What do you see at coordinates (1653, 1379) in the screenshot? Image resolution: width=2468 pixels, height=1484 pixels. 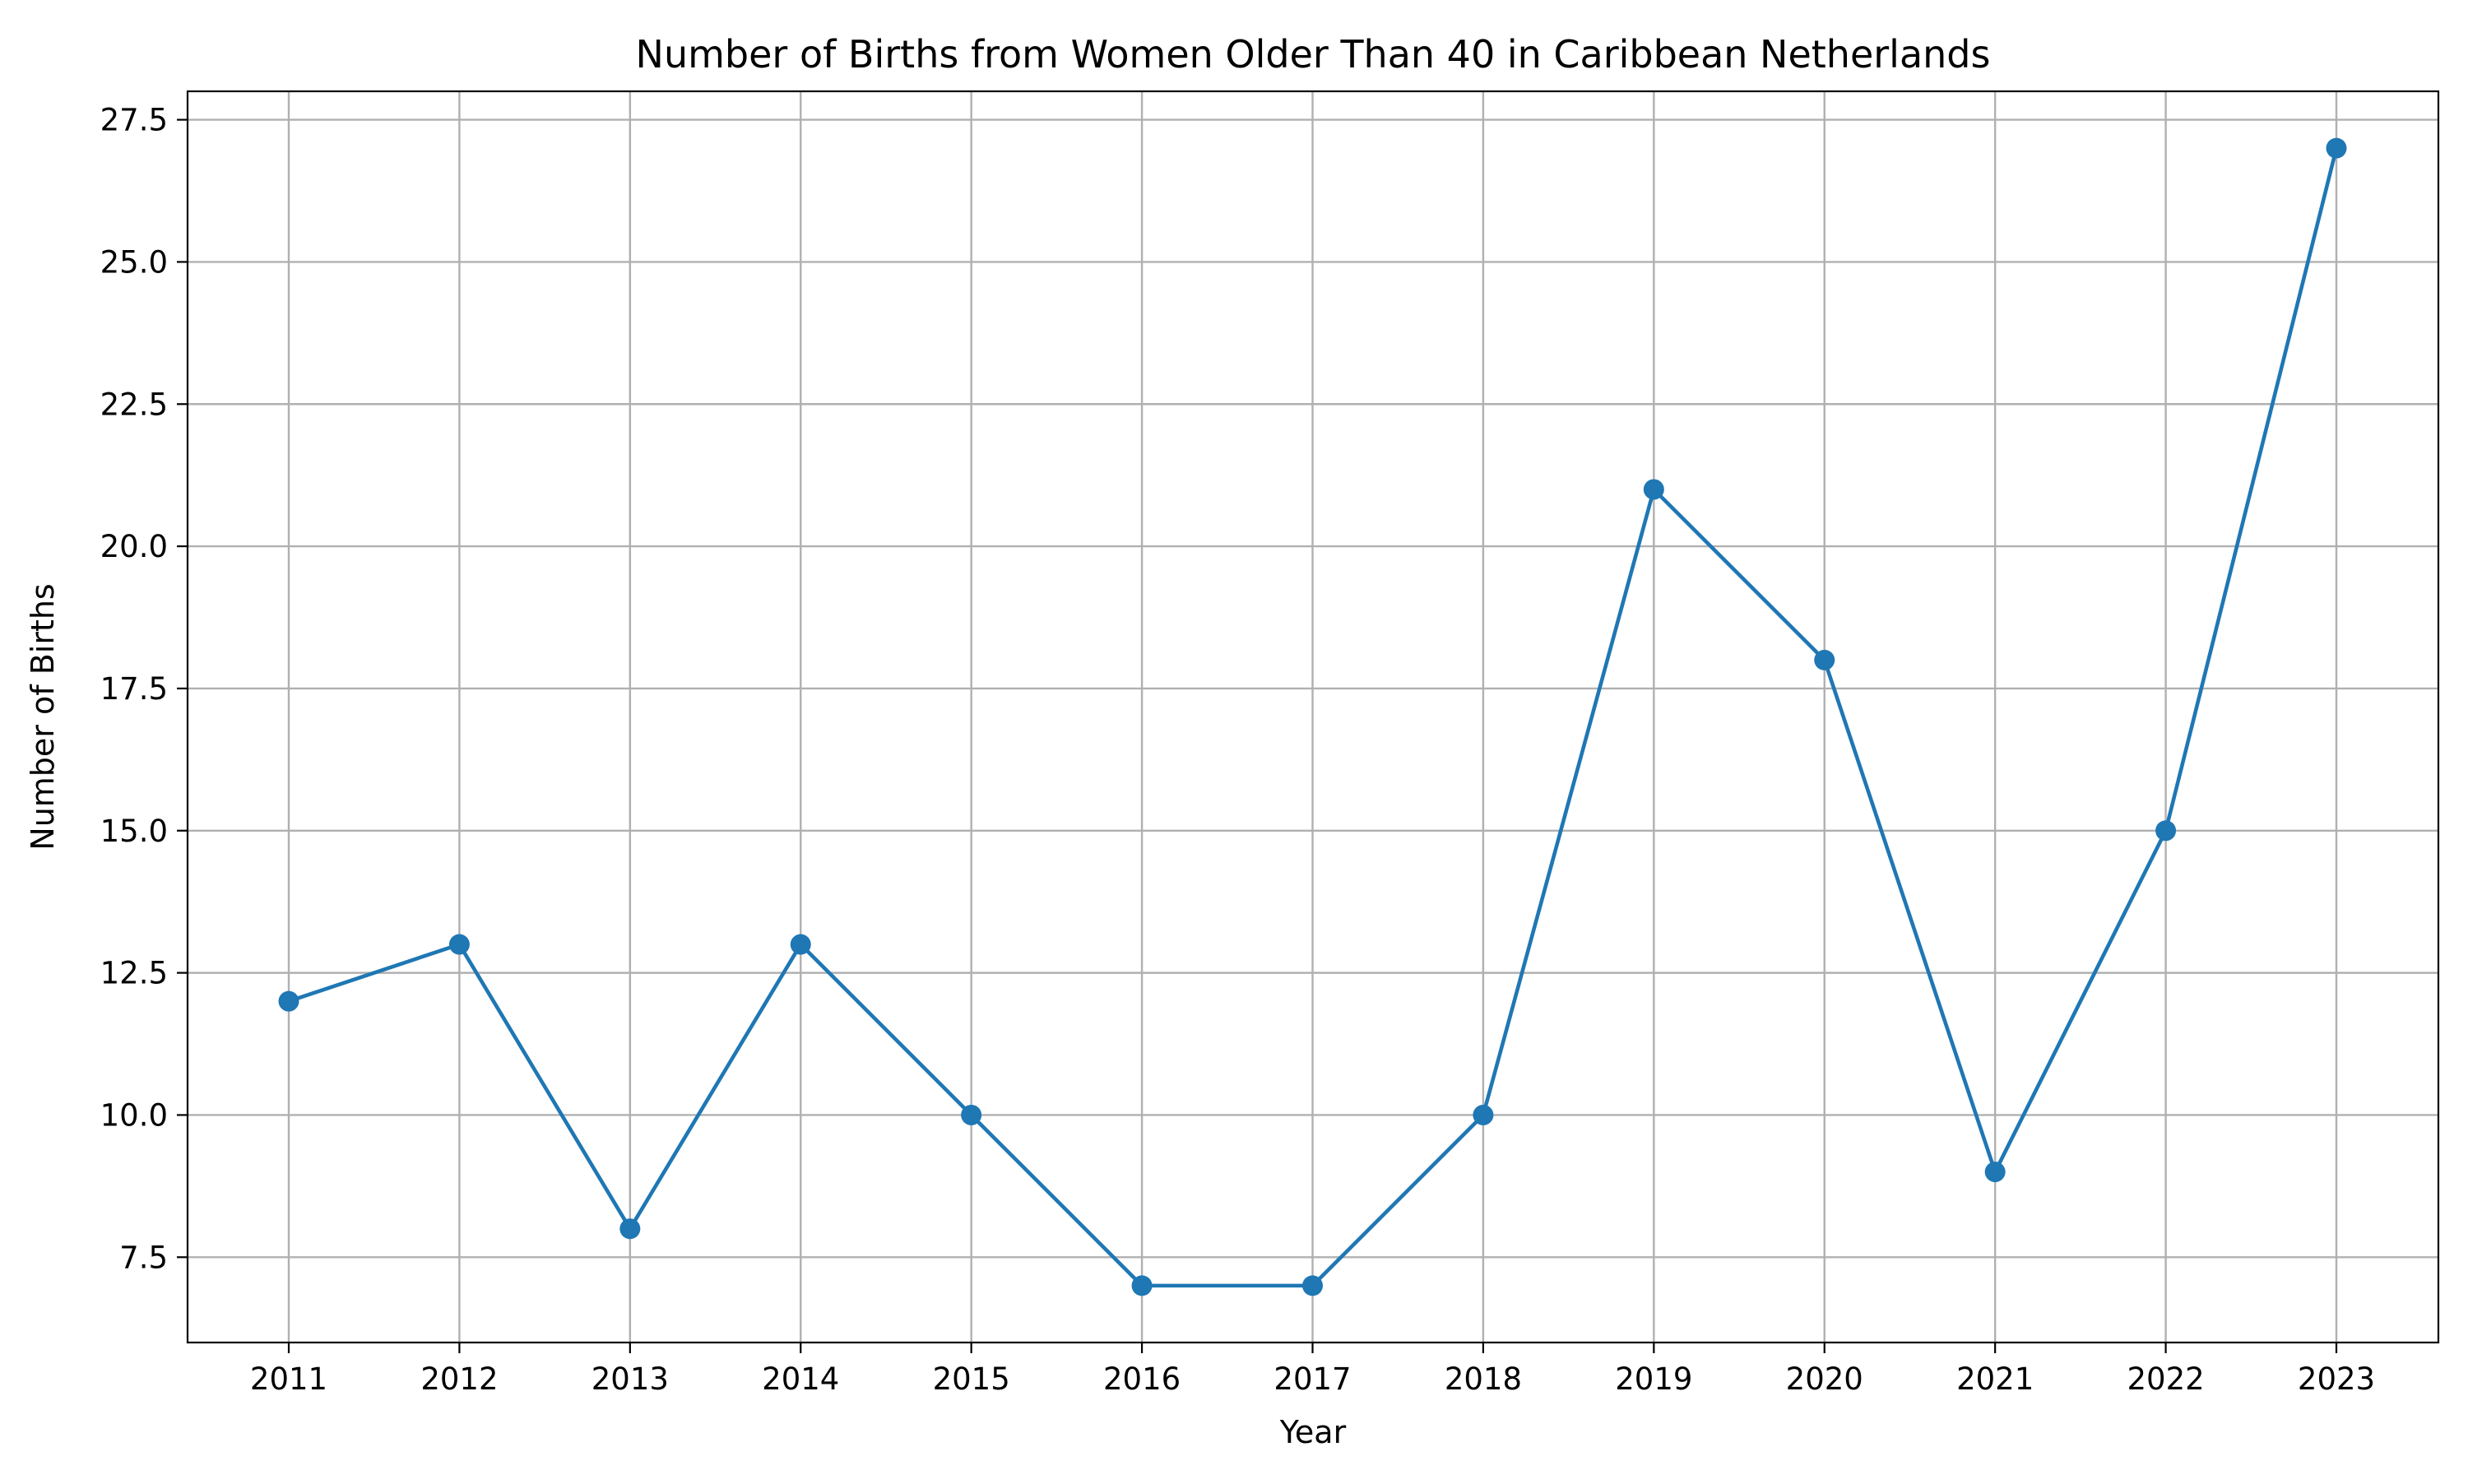 I see `x-tick-label: 2019` at bounding box center [1653, 1379].